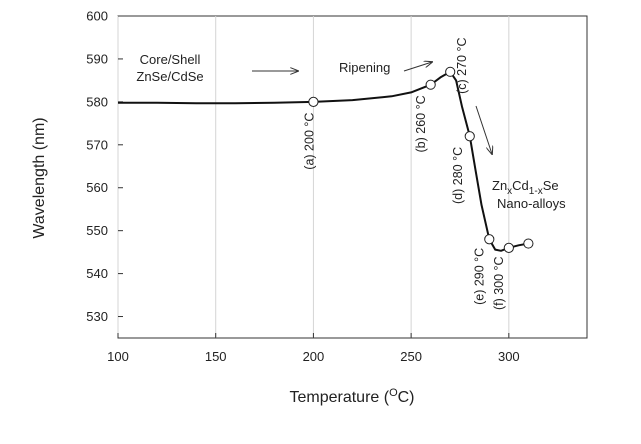 The width and height of the screenshot is (641, 444). Describe the element at coordinates (551, 185) in the screenshot. I see `alloy-formula-se: Se` at that location.